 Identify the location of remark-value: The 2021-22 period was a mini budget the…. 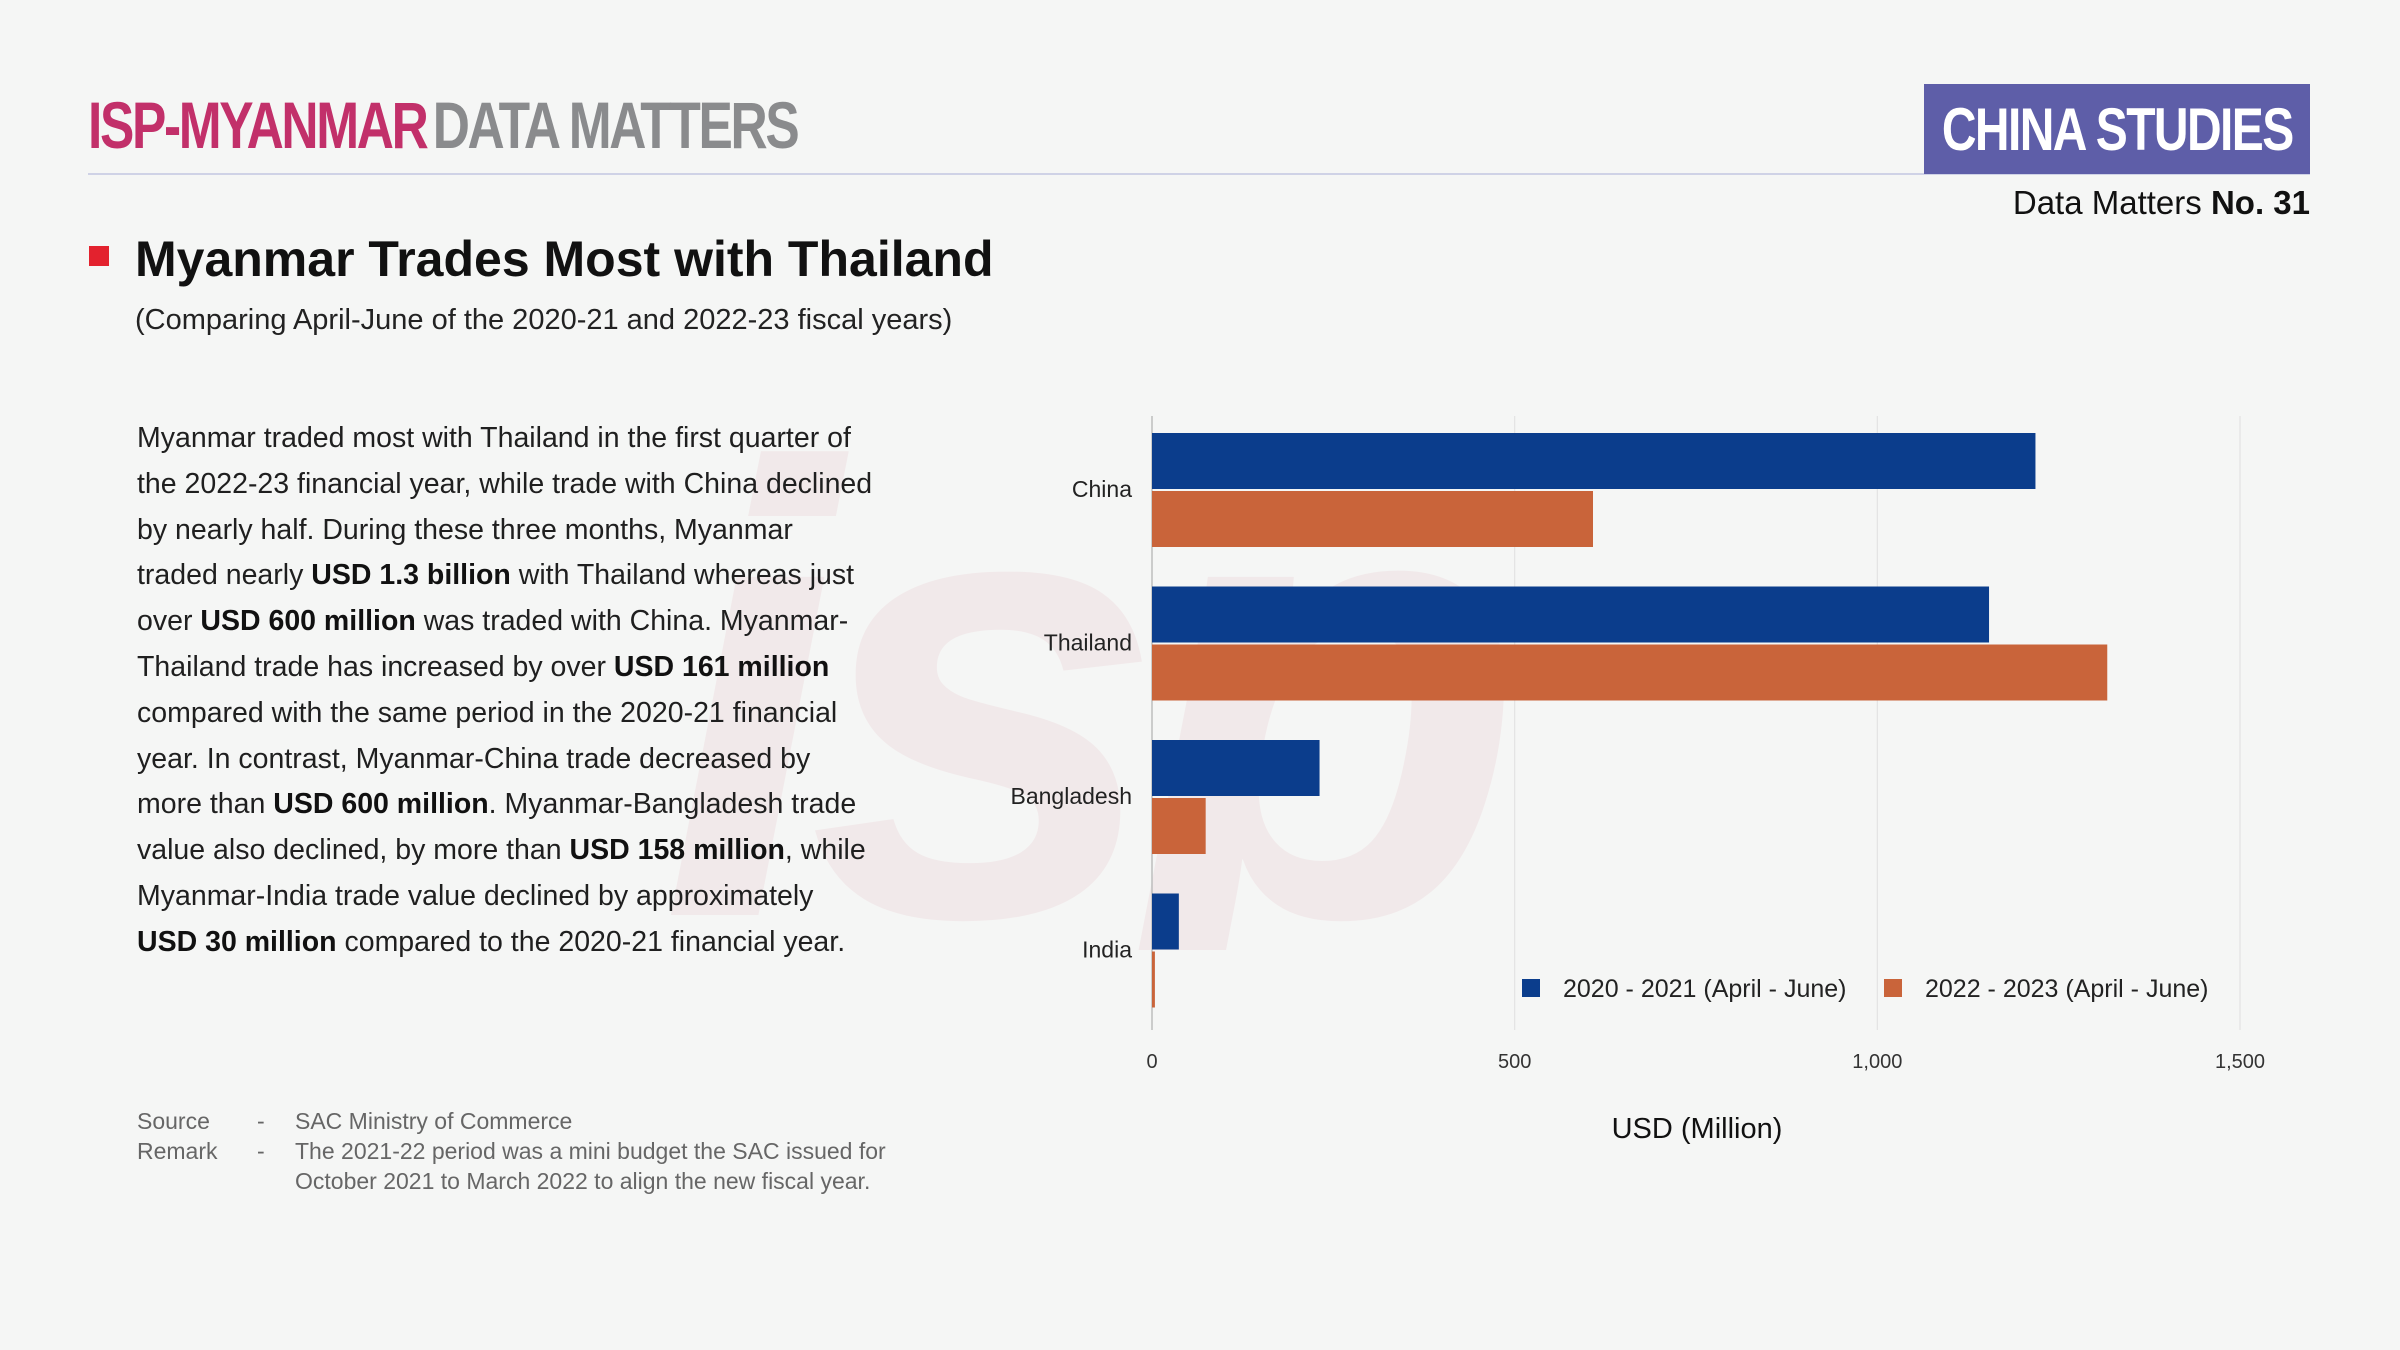
(590, 1166).